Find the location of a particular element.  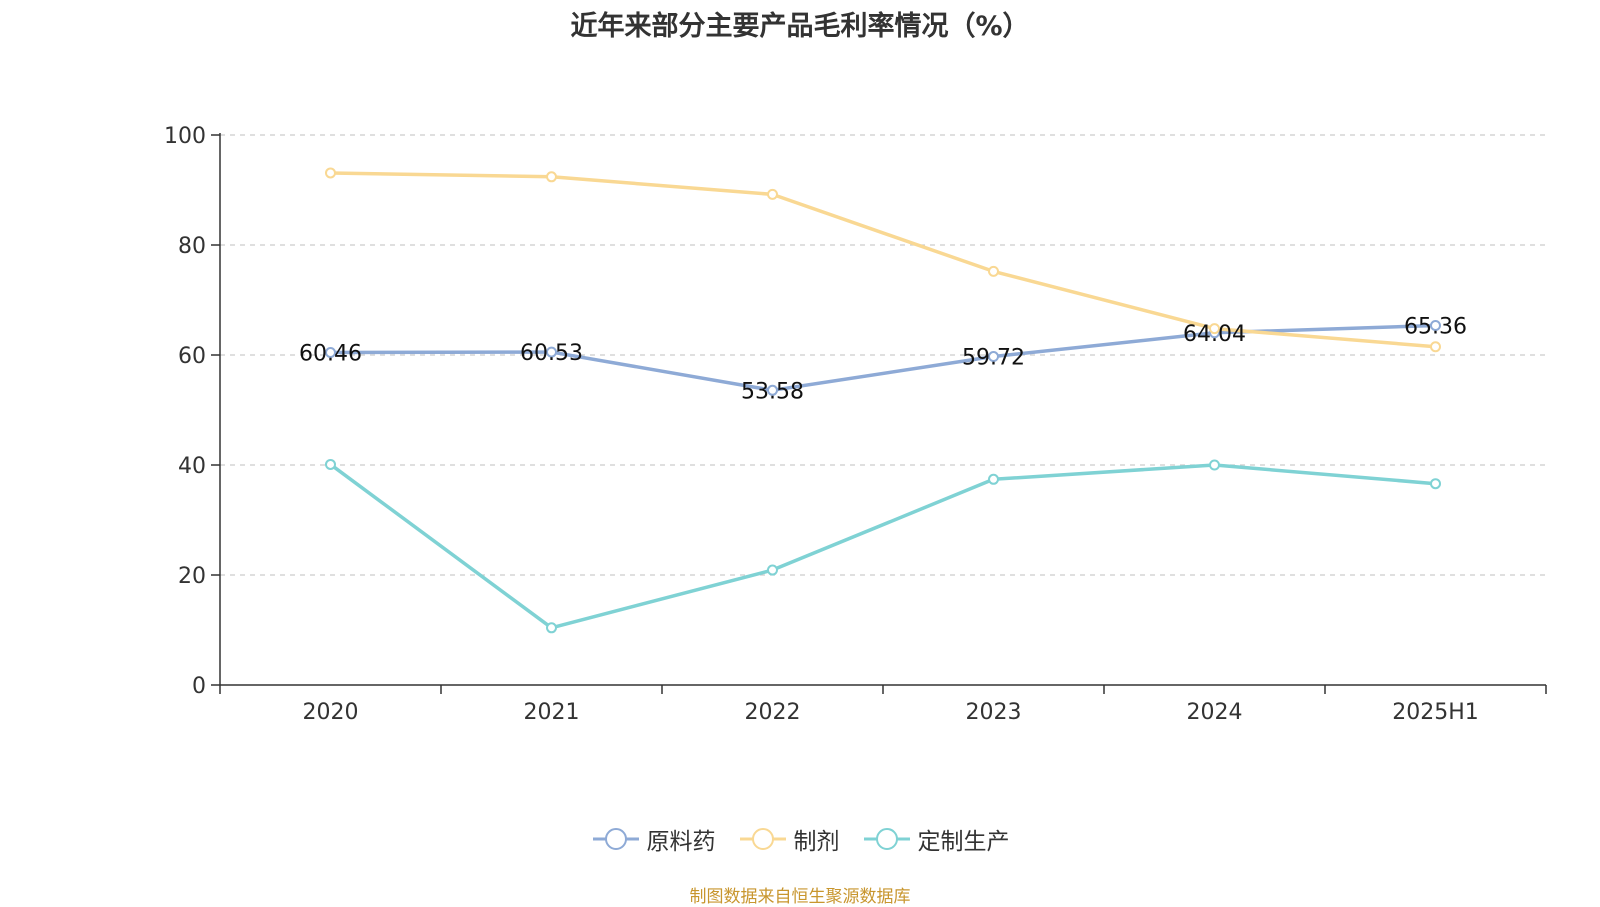

legend-item: 原料药 is located at coordinates (653, 839).